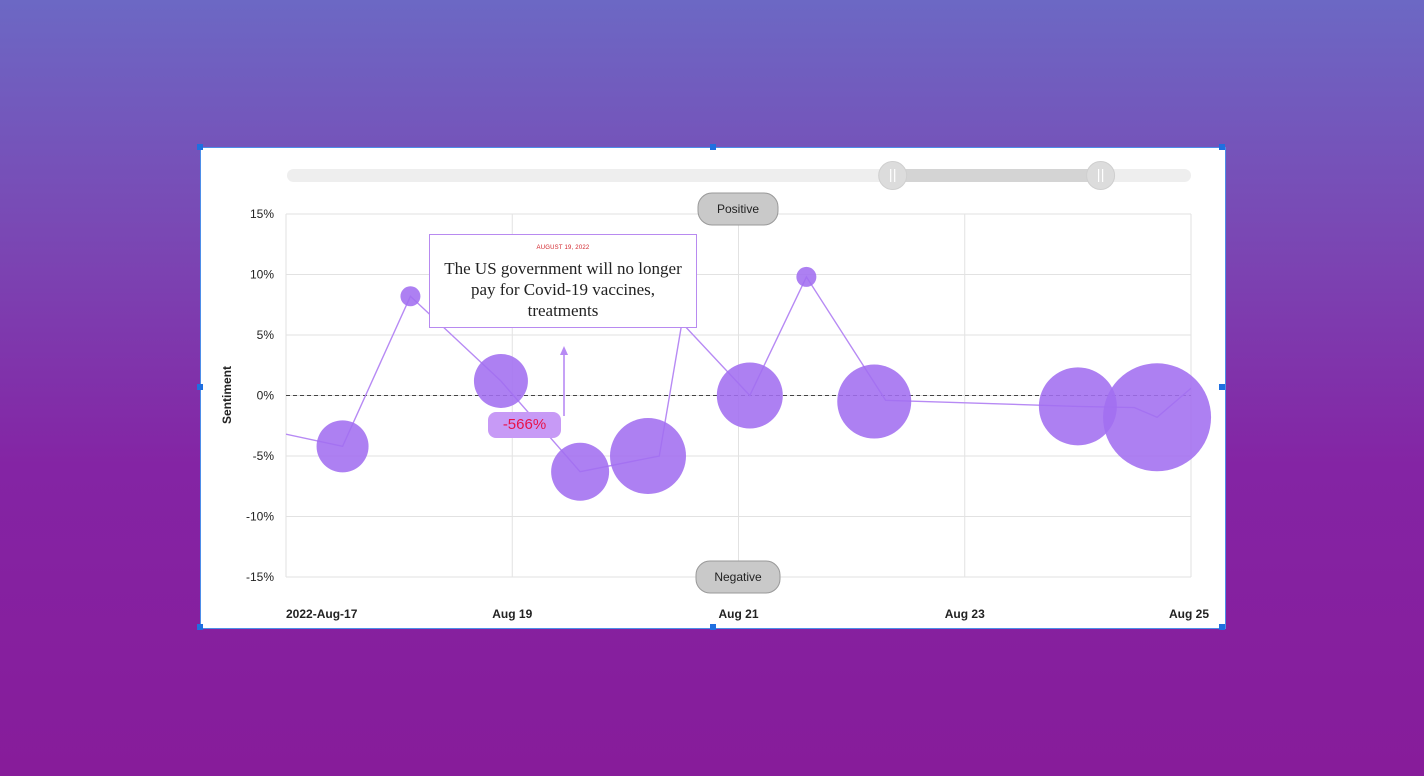 The width and height of the screenshot is (1424, 776). I want to click on resize-handle-bottom-center, so click(713, 627).